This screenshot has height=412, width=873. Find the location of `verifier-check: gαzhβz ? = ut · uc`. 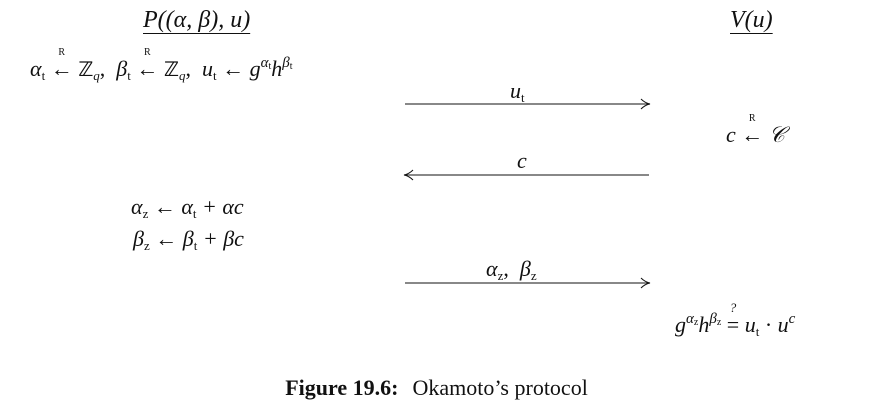

verifier-check: gαzhβz ? = ut · uc is located at coordinates (735, 319).